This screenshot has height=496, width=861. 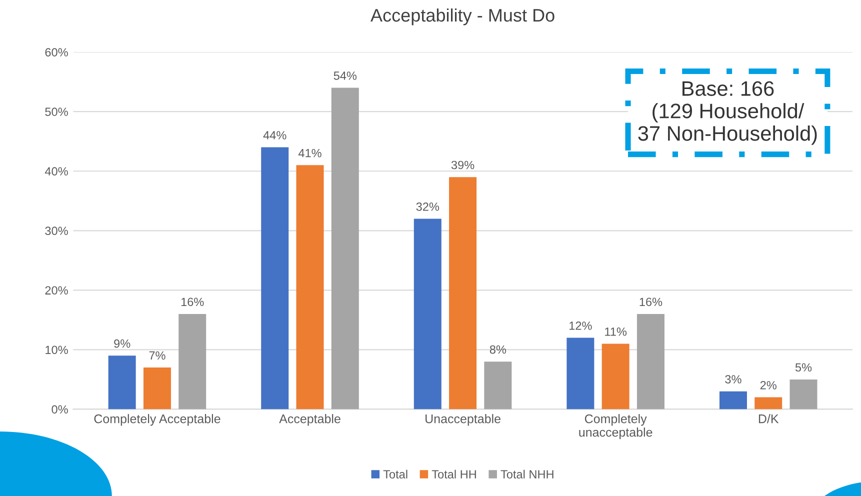 What do you see at coordinates (428, 206) in the screenshot?
I see `text: 32%` at bounding box center [428, 206].